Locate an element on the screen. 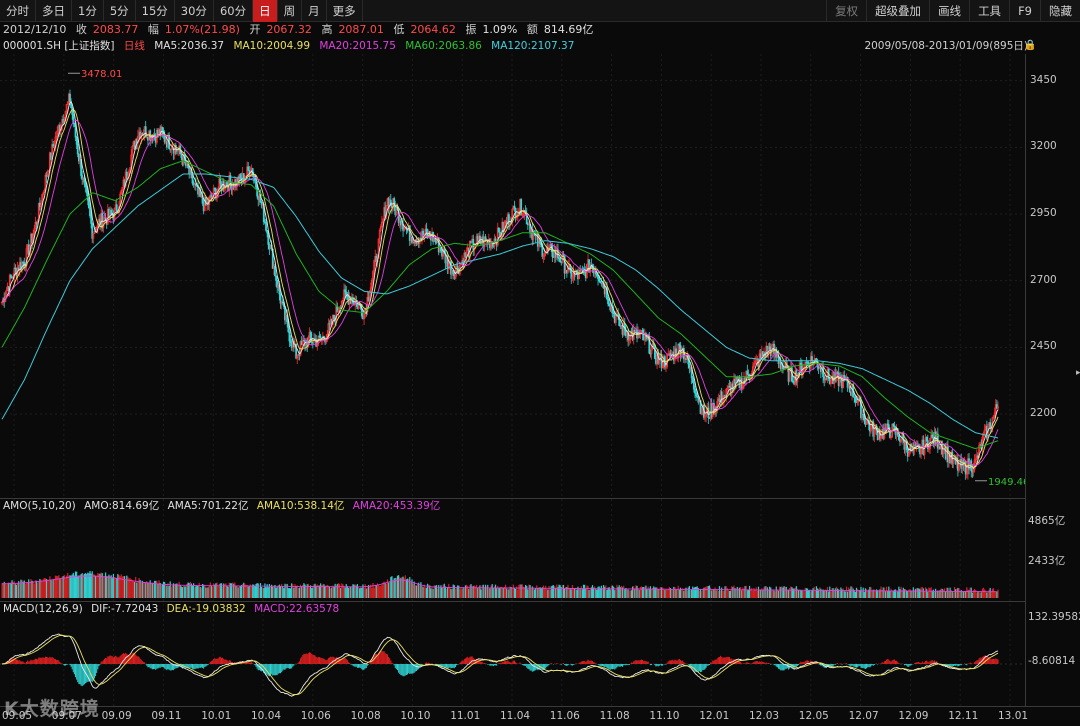  tab-5: 30分 is located at coordinates (194, 11).